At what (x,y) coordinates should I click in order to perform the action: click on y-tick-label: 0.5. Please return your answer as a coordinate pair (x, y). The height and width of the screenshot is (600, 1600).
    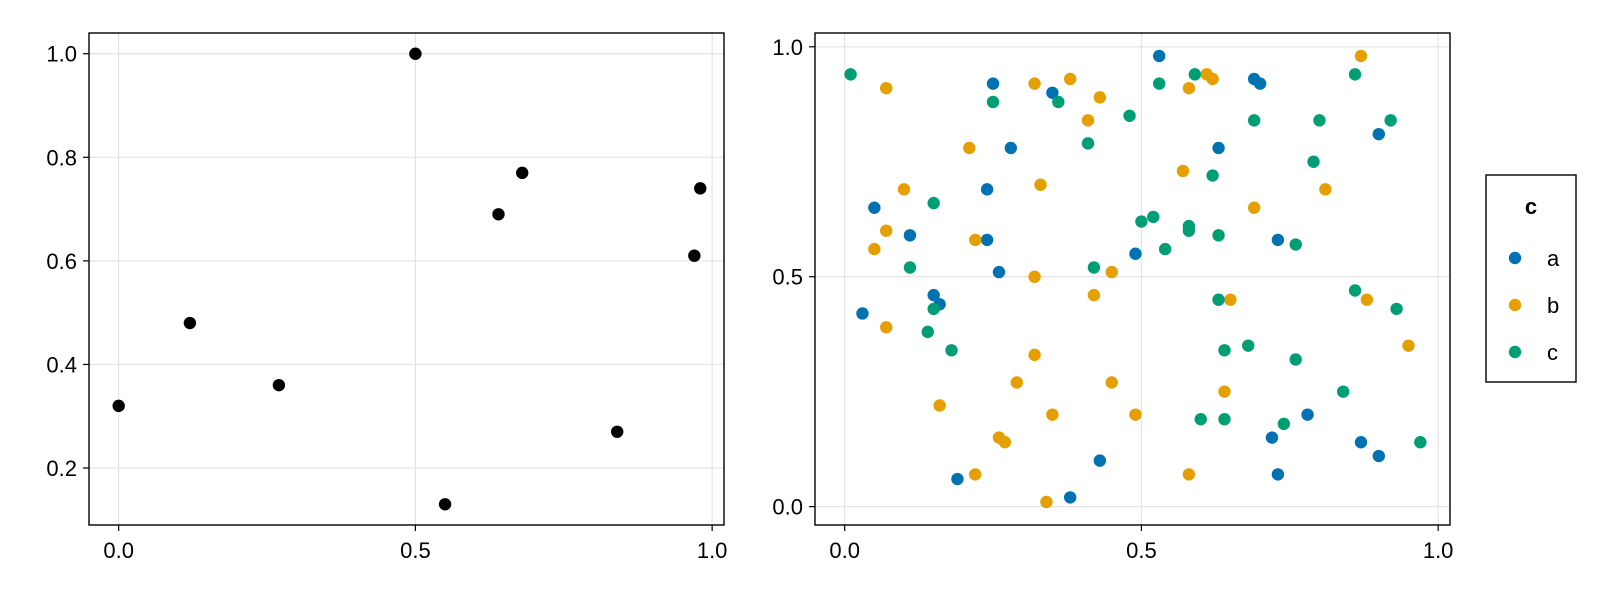
    Looking at the image, I should click on (787, 277).